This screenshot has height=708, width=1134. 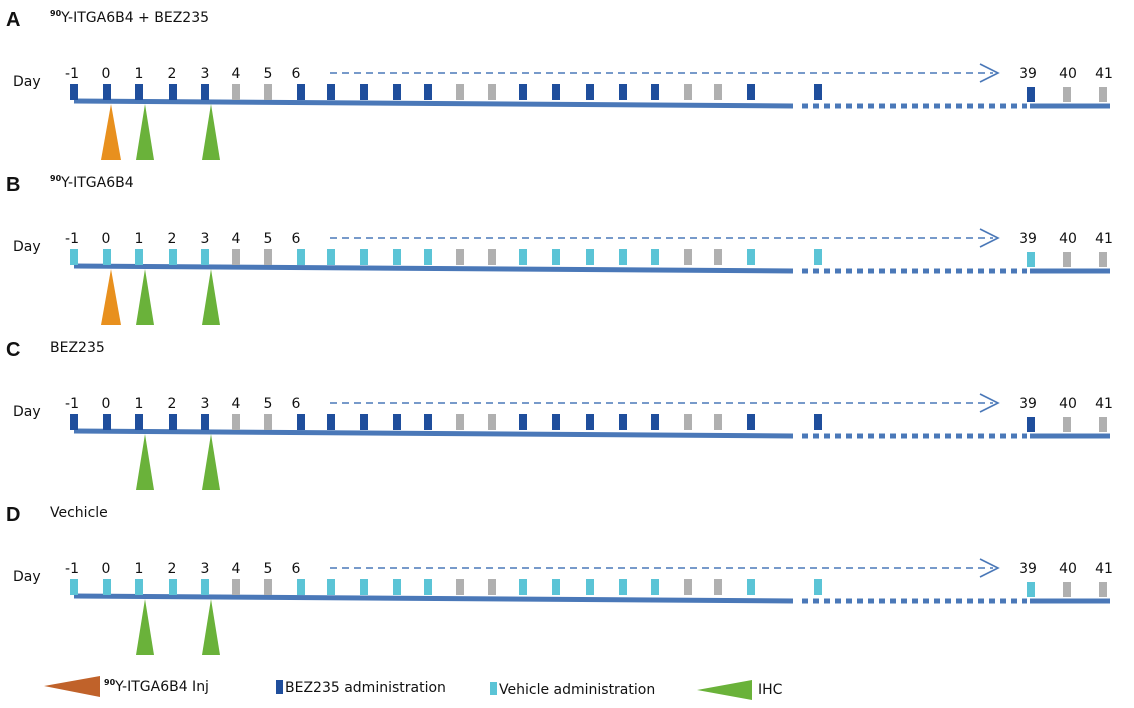 What do you see at coordinates (13, 350) in the screenshot?
I see `panel-letter: C` at bounding box center [13, 350].